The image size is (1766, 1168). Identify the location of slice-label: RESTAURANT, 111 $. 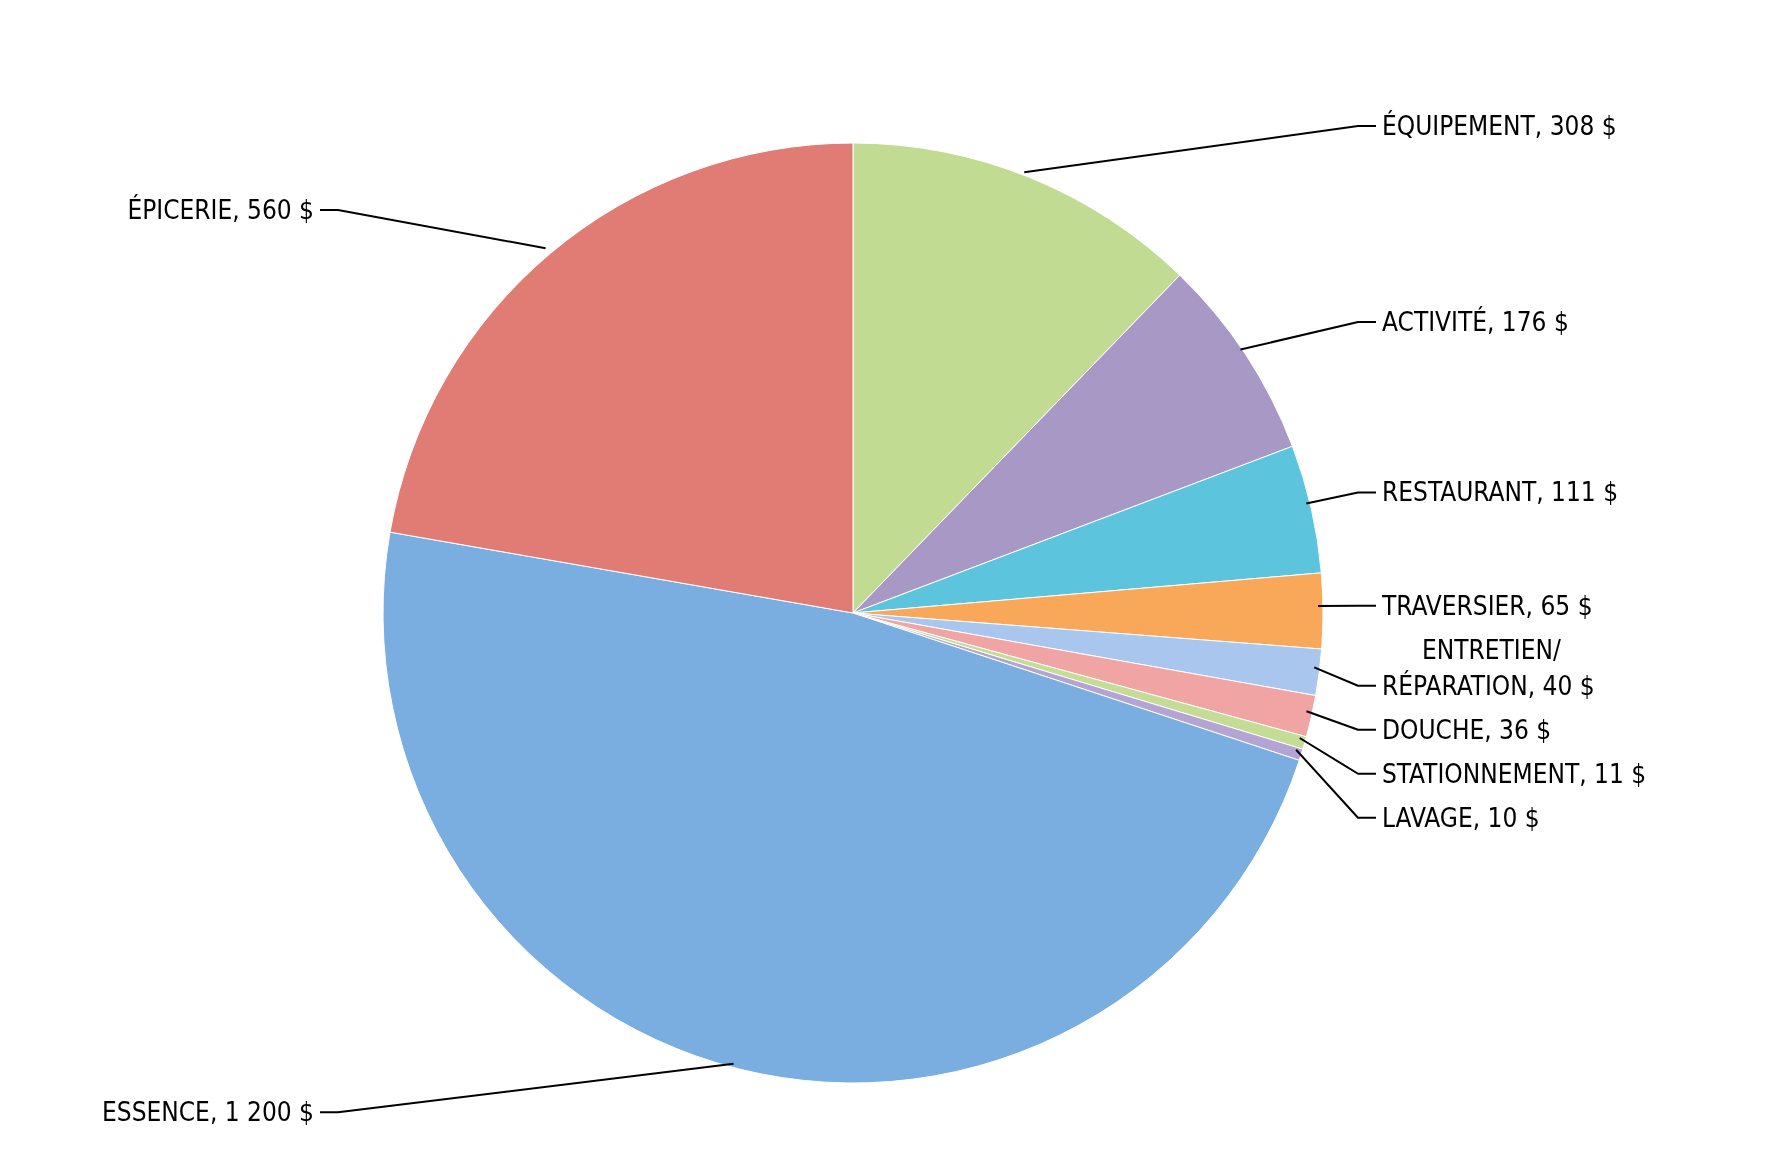
(1500, 492).